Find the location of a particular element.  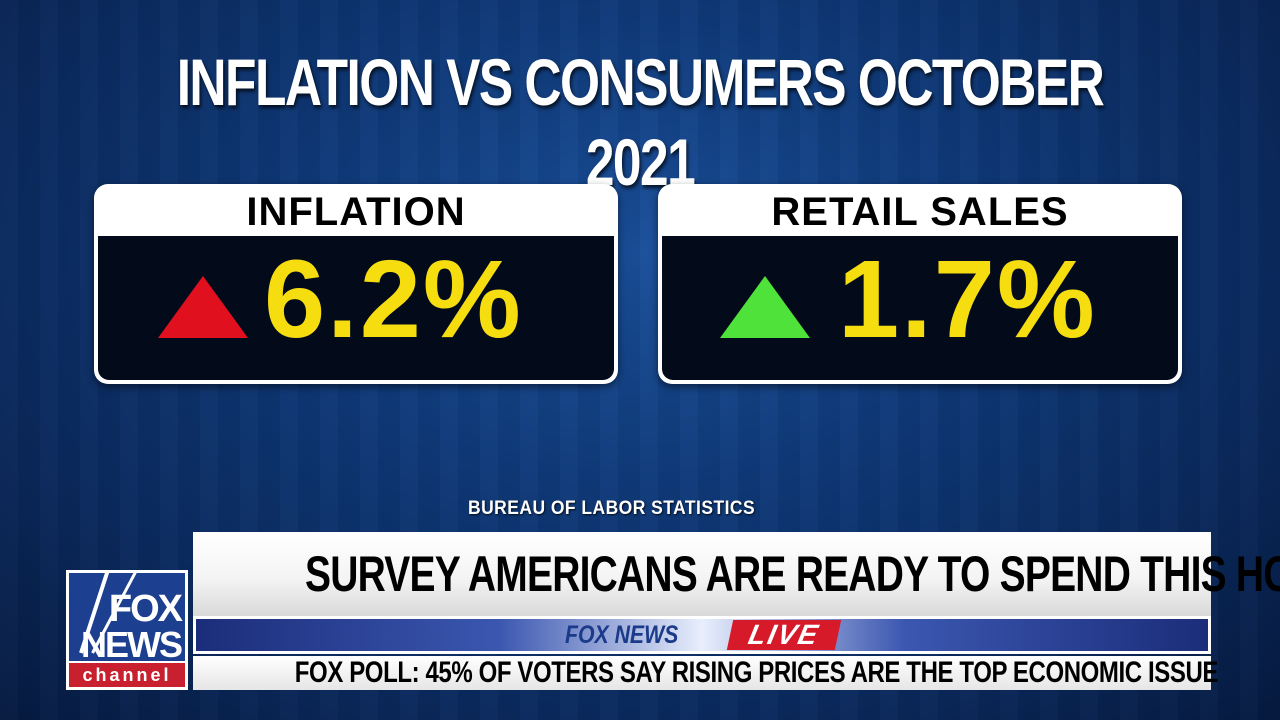

fox-news-channel-logo: FOX NEWS channel is located at coordinates (127, 630).